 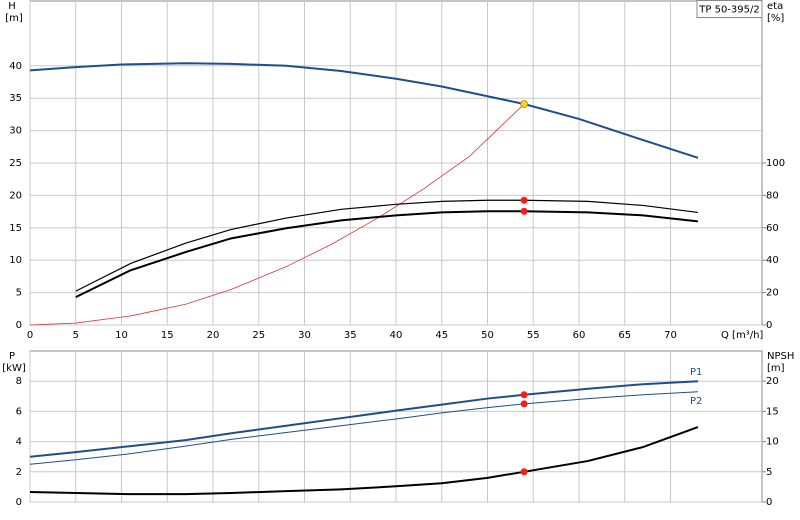 I want to click on y2-tick-label: 15, so click(x=772, y=411).